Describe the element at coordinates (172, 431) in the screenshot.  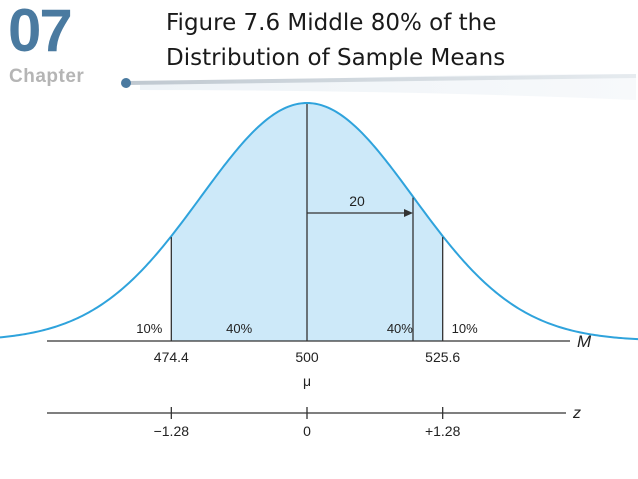
I see `z-tick-label-lower: −1.28` at that location.